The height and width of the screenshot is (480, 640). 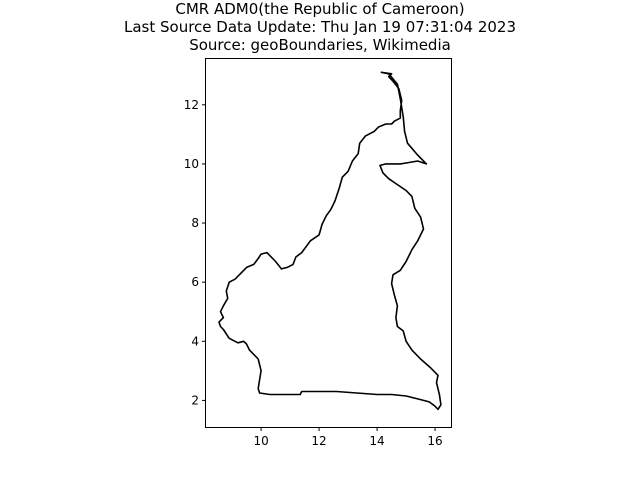 What do you see at coordinates (434, 441) in the screenshot?
I see `x-tick-label: 16` at bounding box center [434, 441].